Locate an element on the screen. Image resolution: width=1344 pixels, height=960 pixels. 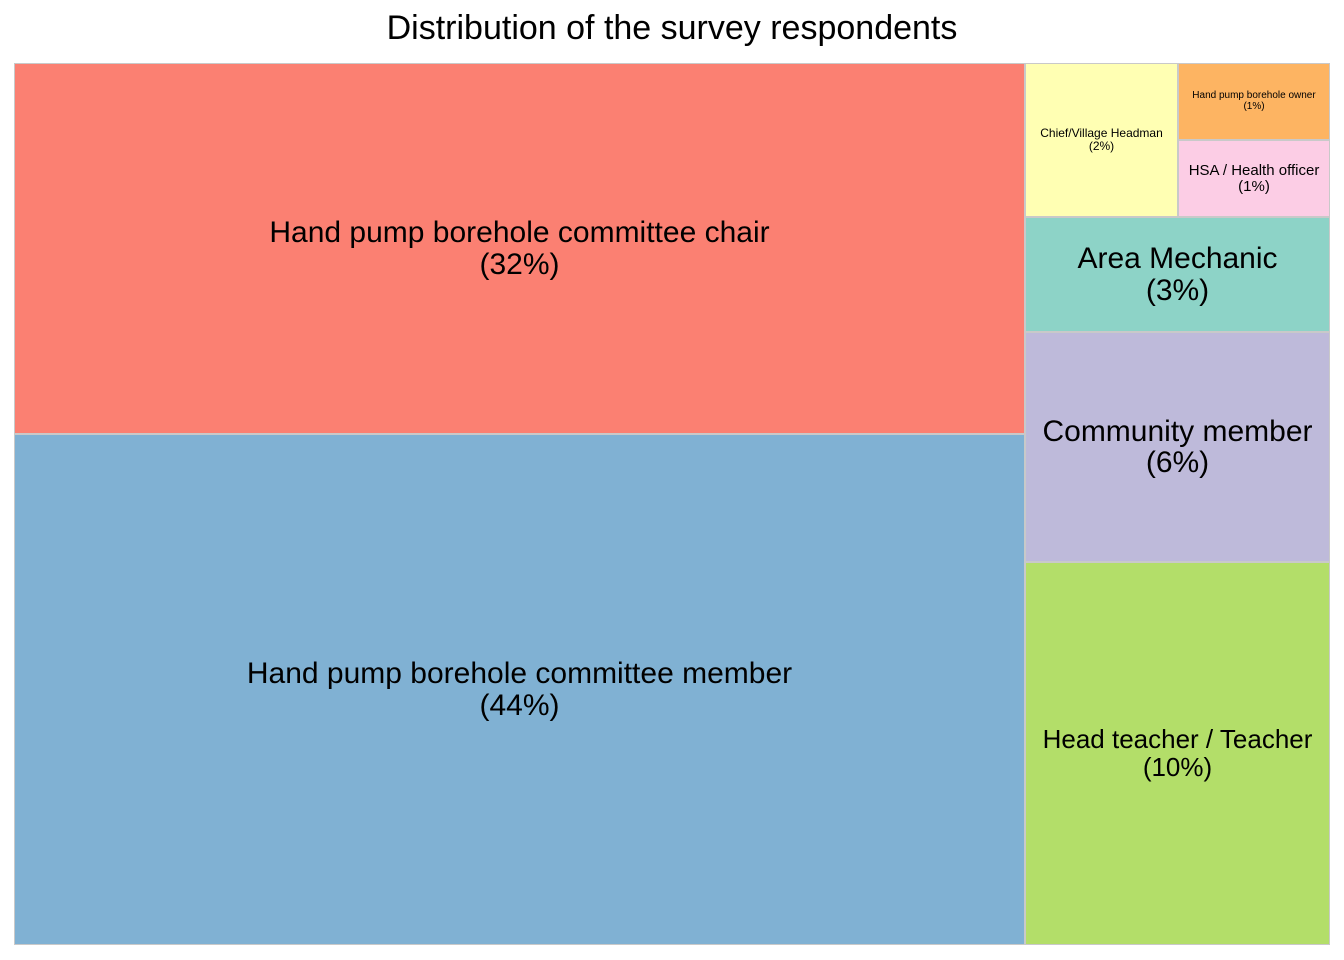
tile-community-member: Community member (6%) is located at coordinates (1177, 447).